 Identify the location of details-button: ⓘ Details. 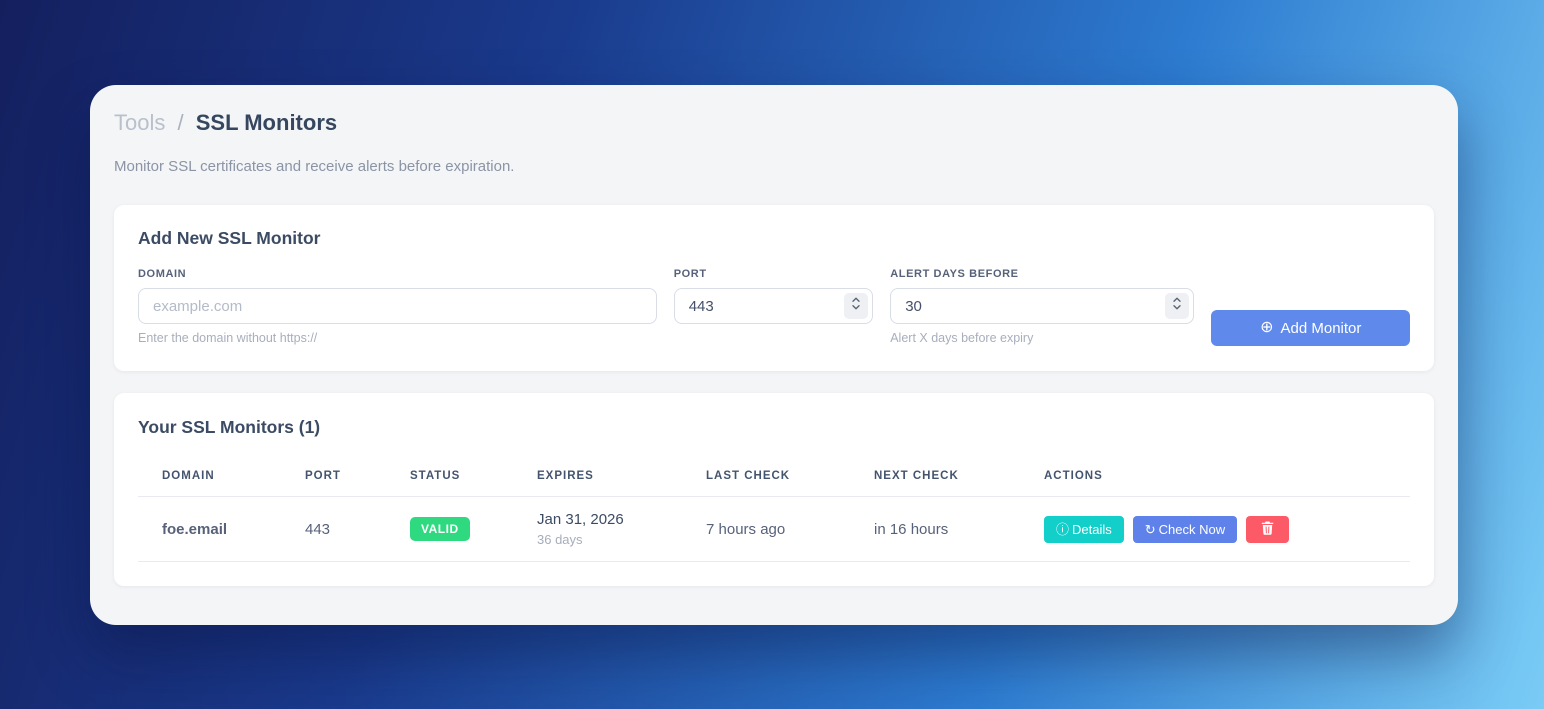
(1084, 529).